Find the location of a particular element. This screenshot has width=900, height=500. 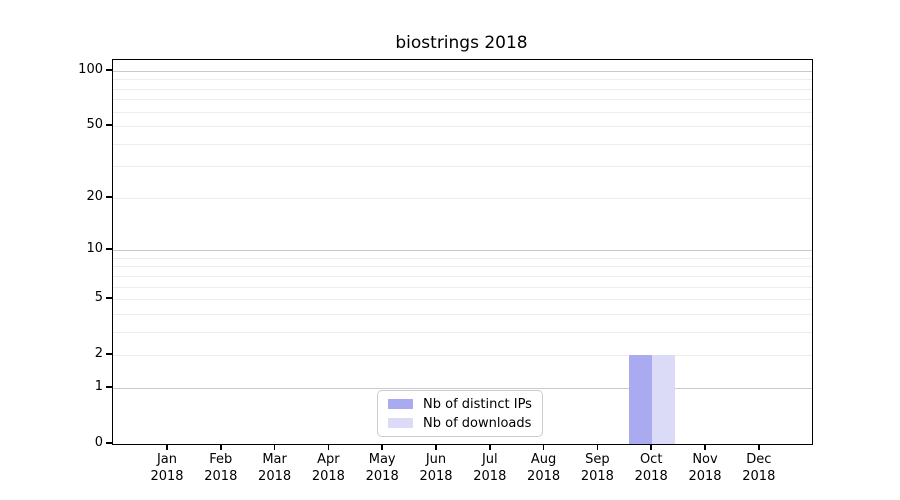

bar-distinct-ips-oct is located at coordinates (641, 399).